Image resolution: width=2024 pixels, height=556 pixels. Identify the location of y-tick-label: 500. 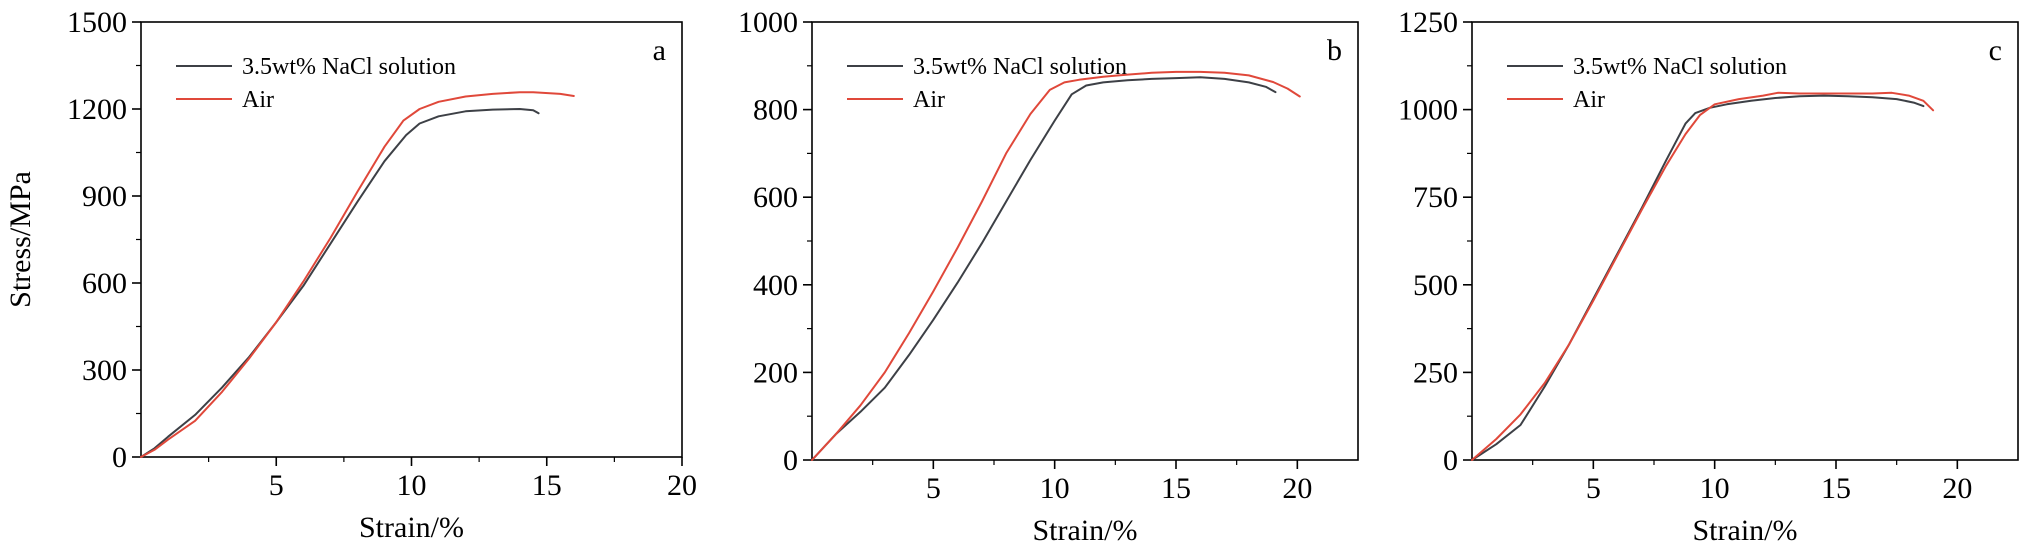
(1435, 285).